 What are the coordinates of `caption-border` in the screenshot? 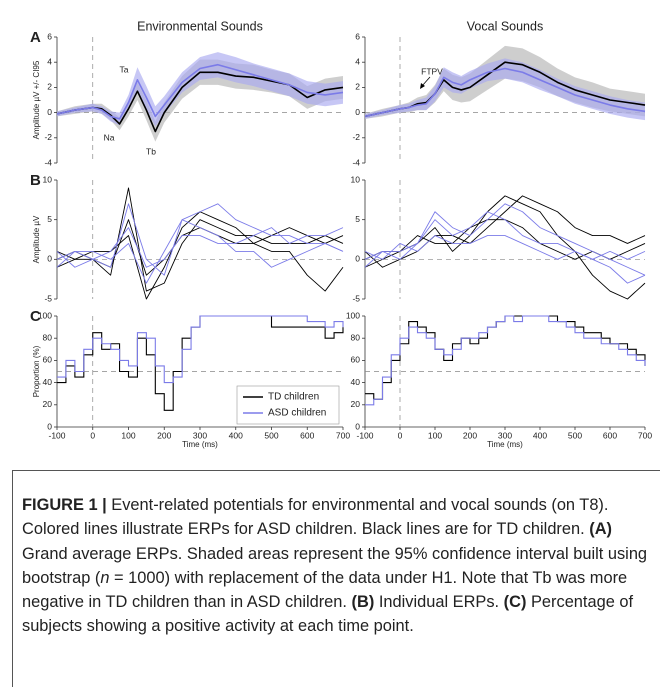 It's located at (12, 578).